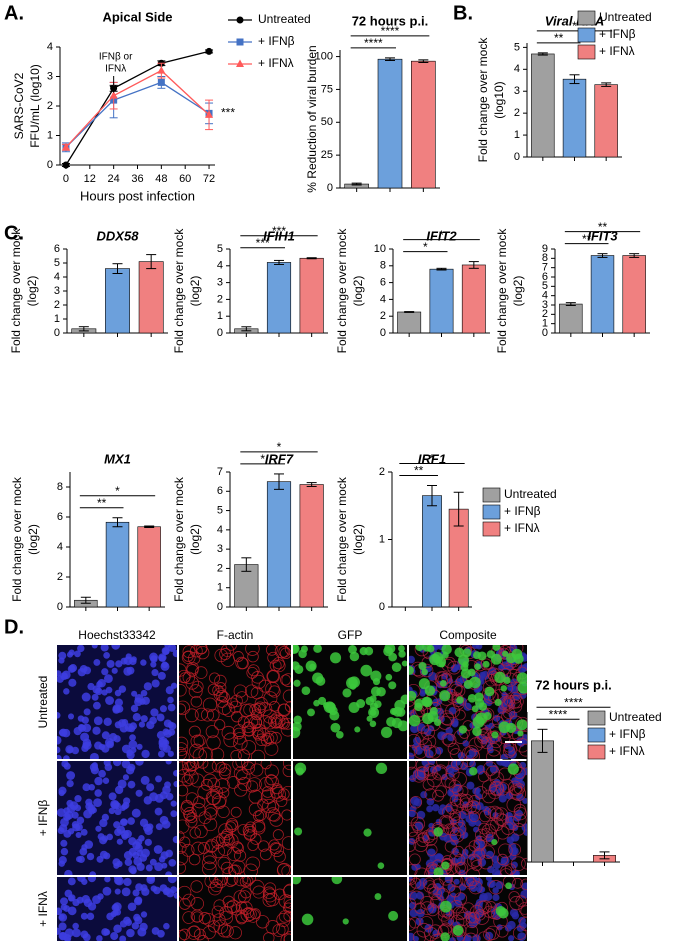 The height and width of the screenshot is (943, 685). What do you see at coordinates (574, 26) in the screenshot?
I see `significance-label: *` at bounding box center [574, 26].